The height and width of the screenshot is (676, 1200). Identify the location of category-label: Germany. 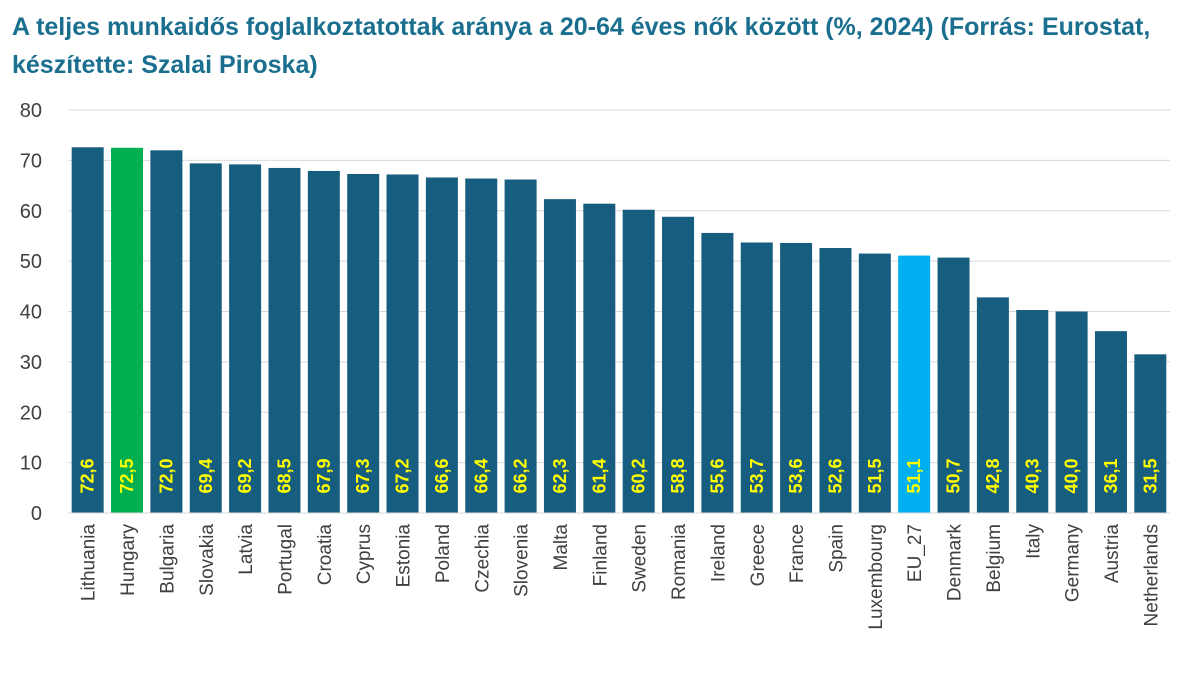
(1073, 563).